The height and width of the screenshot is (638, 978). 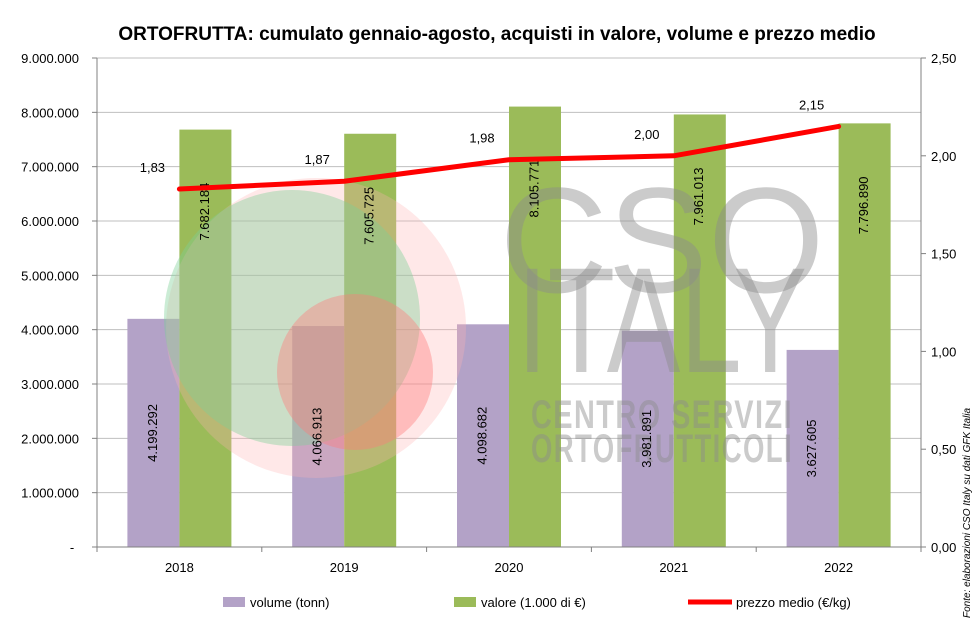 What do you see at coordinates (50, 275) in the screenshot?
I see `left-tick-label: 5.000.000` at bounding box center [50, 275].